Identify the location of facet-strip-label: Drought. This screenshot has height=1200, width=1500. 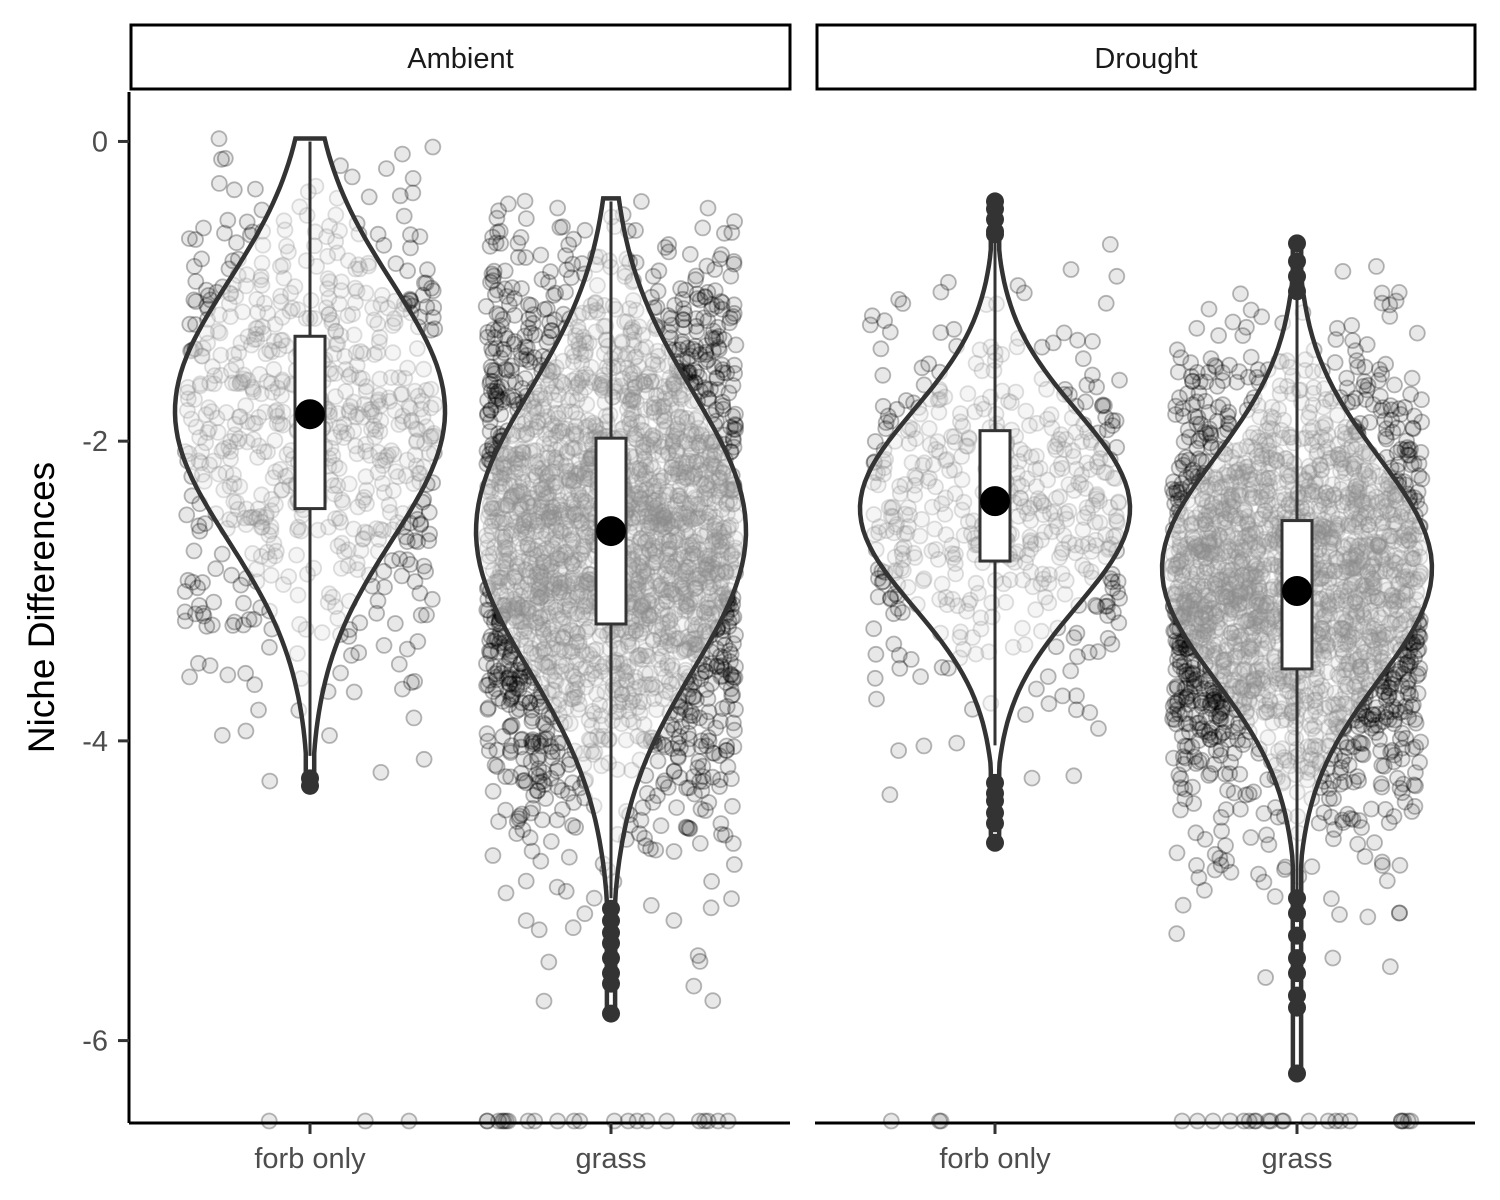
(1145, 59).